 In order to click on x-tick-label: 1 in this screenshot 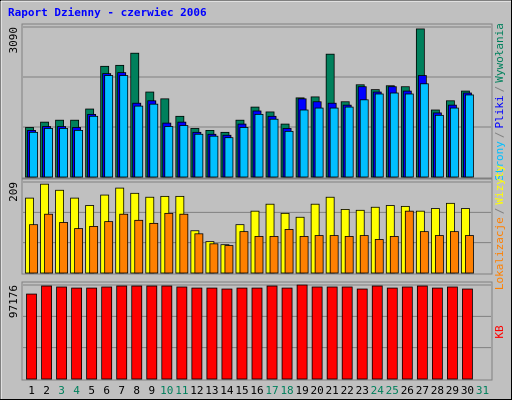, I will do `click(31, 390)`.